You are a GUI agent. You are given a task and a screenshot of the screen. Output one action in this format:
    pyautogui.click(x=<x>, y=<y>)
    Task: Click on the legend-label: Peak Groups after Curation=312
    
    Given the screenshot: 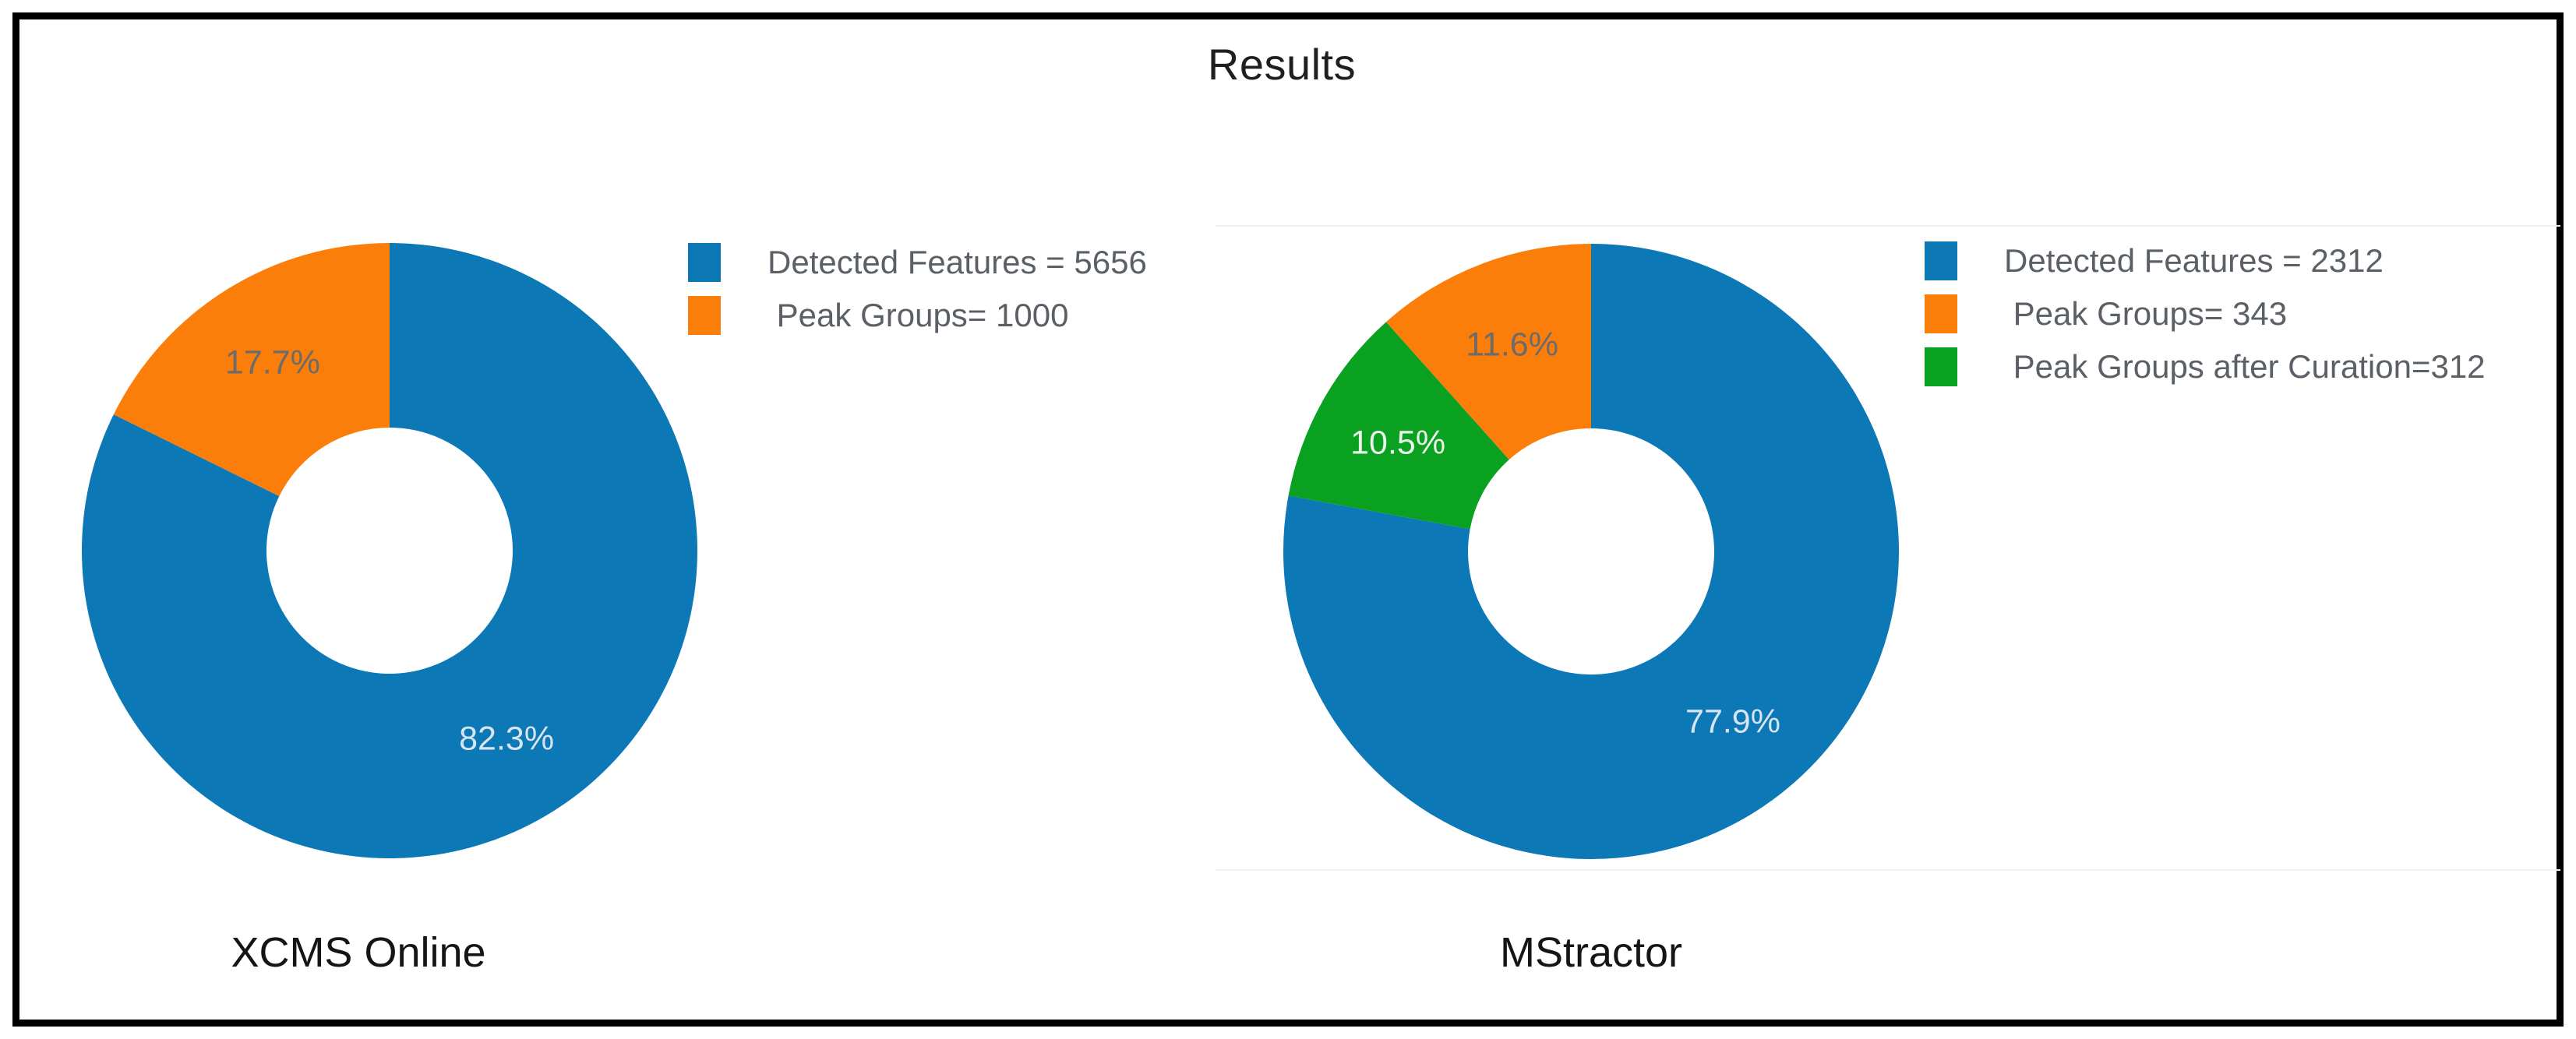 What is the action you would take?
    pyautogui.click(x=2245, y=366)
    